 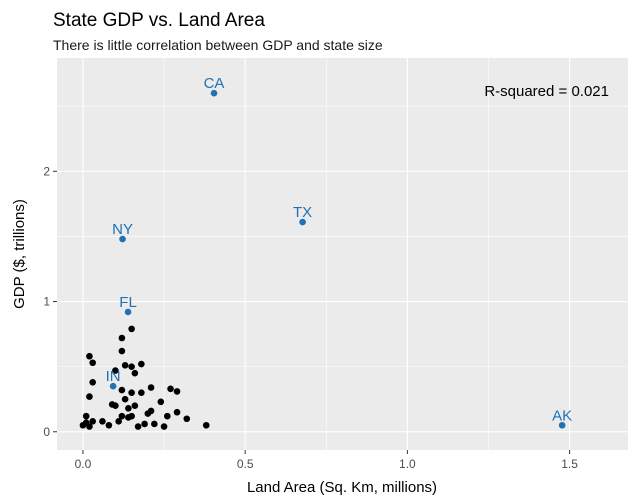 I want to click on point-label: NY, so click(x=122, y=229).